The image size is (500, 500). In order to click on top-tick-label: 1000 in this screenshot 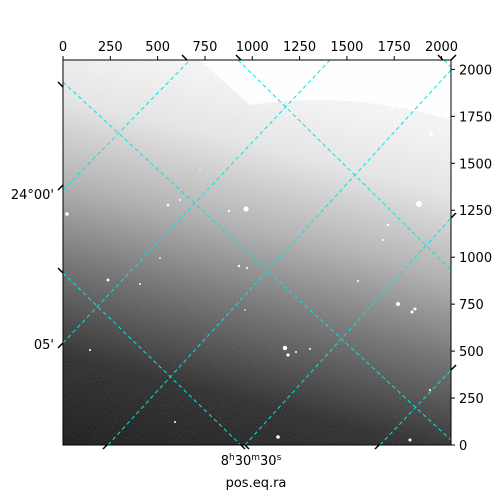, I will do `click(252, 47)`.